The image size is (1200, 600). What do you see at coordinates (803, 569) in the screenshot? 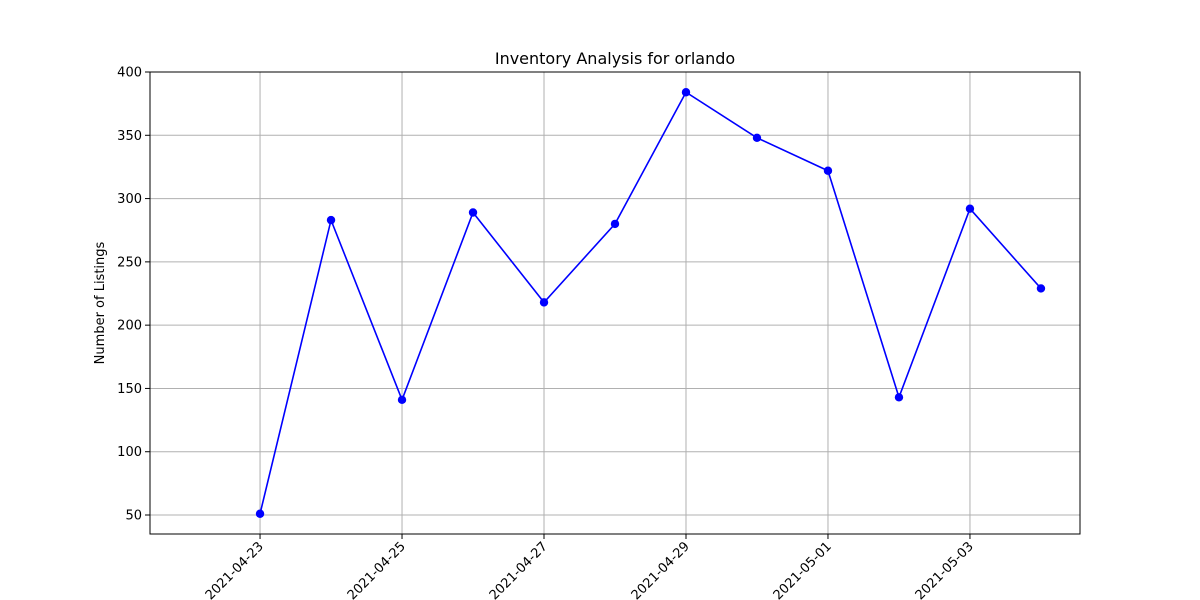
I see `x-tick-label: 2021-05-01` at bounding box center [803, 569].